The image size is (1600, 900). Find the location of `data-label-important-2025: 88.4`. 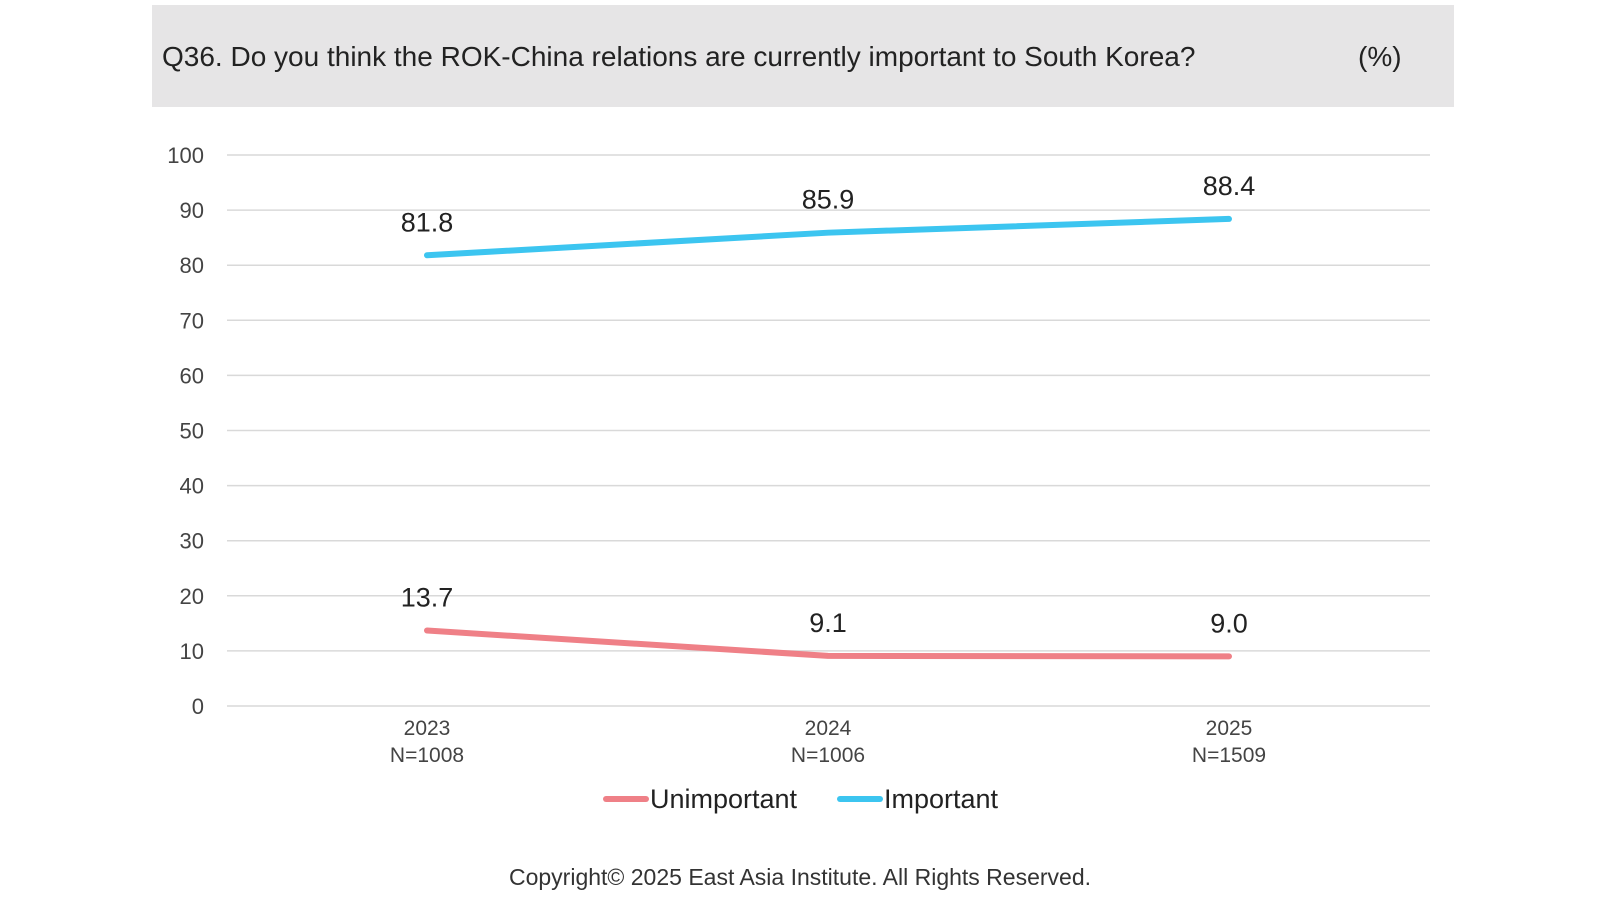

data-label-important-2025: 88.4 is located at coordinates (1229, 186).